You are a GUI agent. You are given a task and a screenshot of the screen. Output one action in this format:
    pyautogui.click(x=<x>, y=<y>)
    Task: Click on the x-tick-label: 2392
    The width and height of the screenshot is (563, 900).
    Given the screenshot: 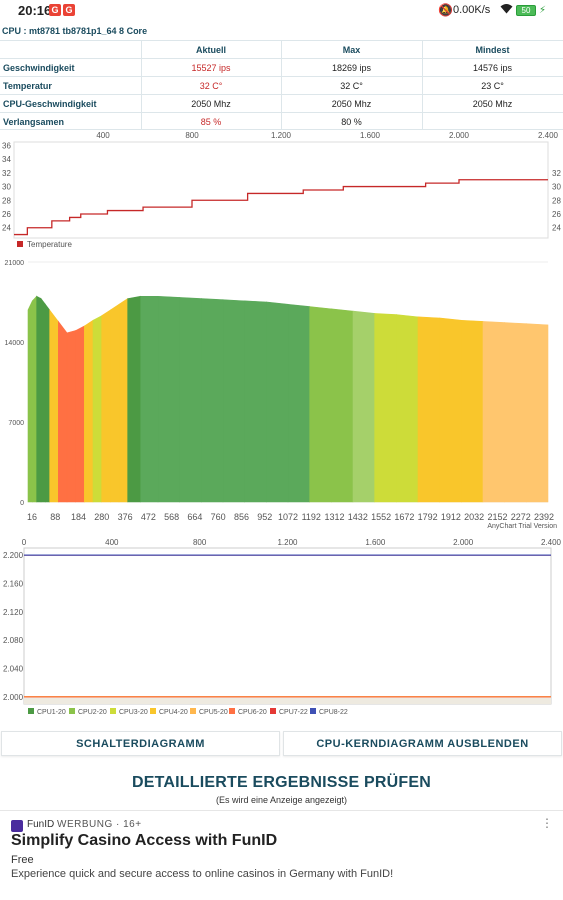 What is the action you would take?
    pyautogui.click(x=544, y=517)
    